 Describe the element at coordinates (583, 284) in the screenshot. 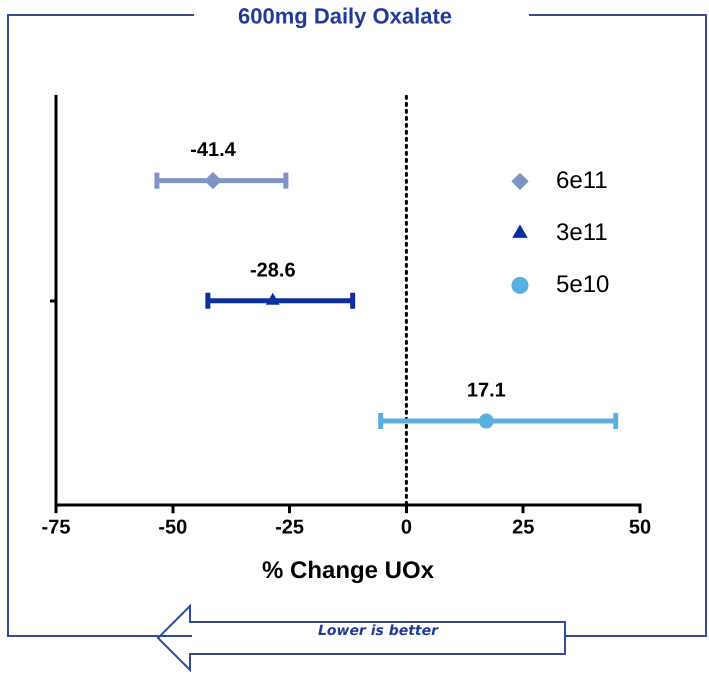

I see `legend-label: 5e10` at that location.